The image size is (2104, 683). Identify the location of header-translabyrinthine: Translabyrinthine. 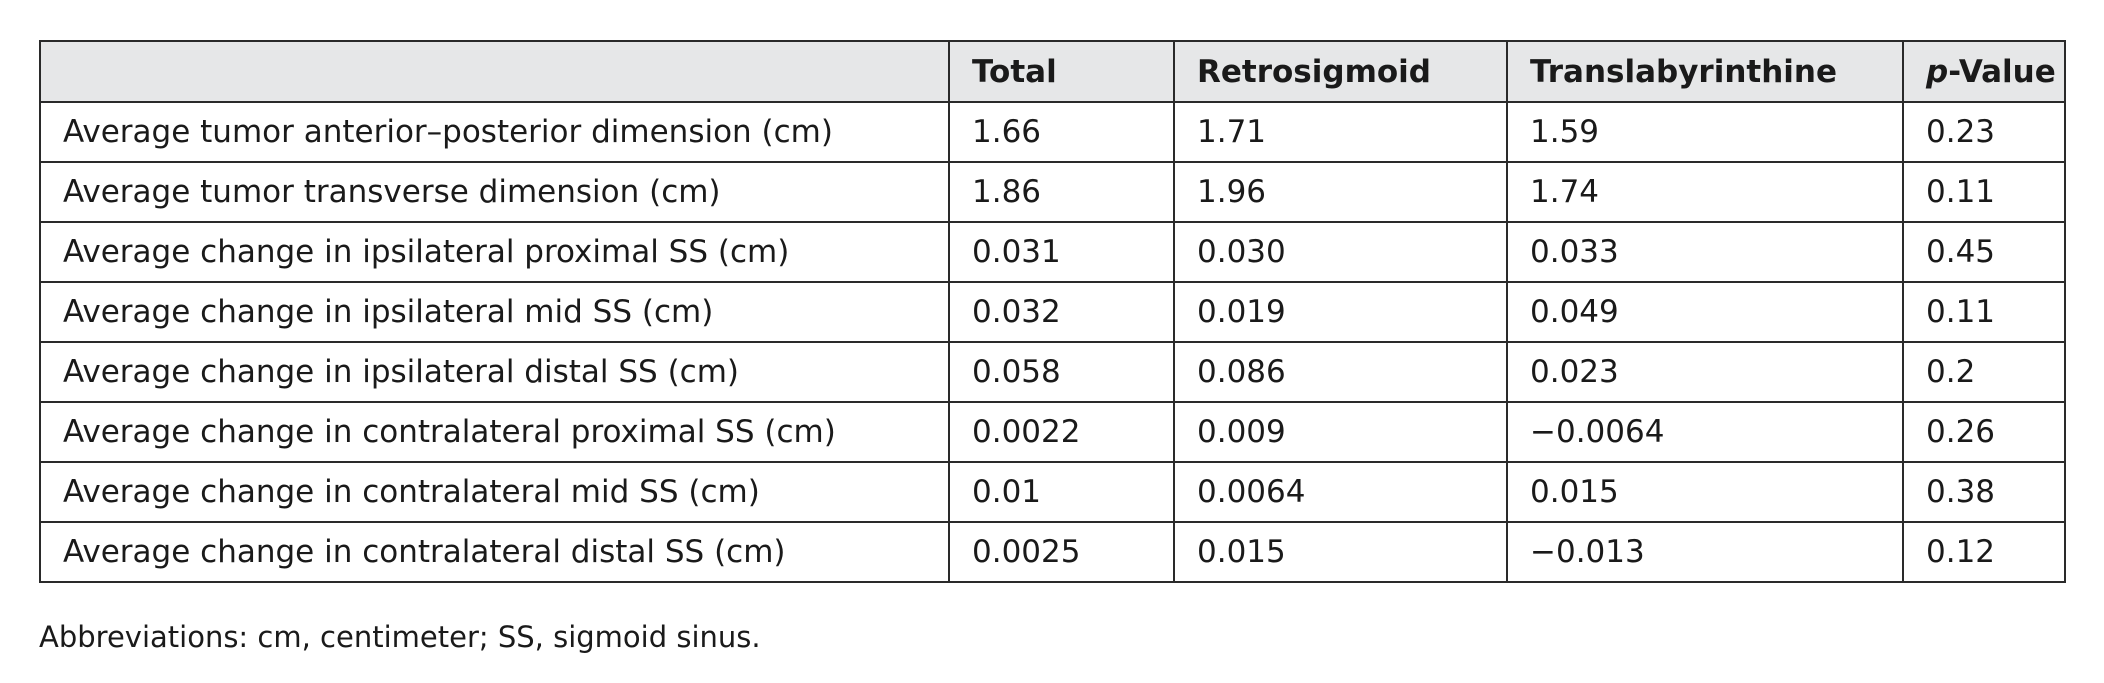
(1705, 71).